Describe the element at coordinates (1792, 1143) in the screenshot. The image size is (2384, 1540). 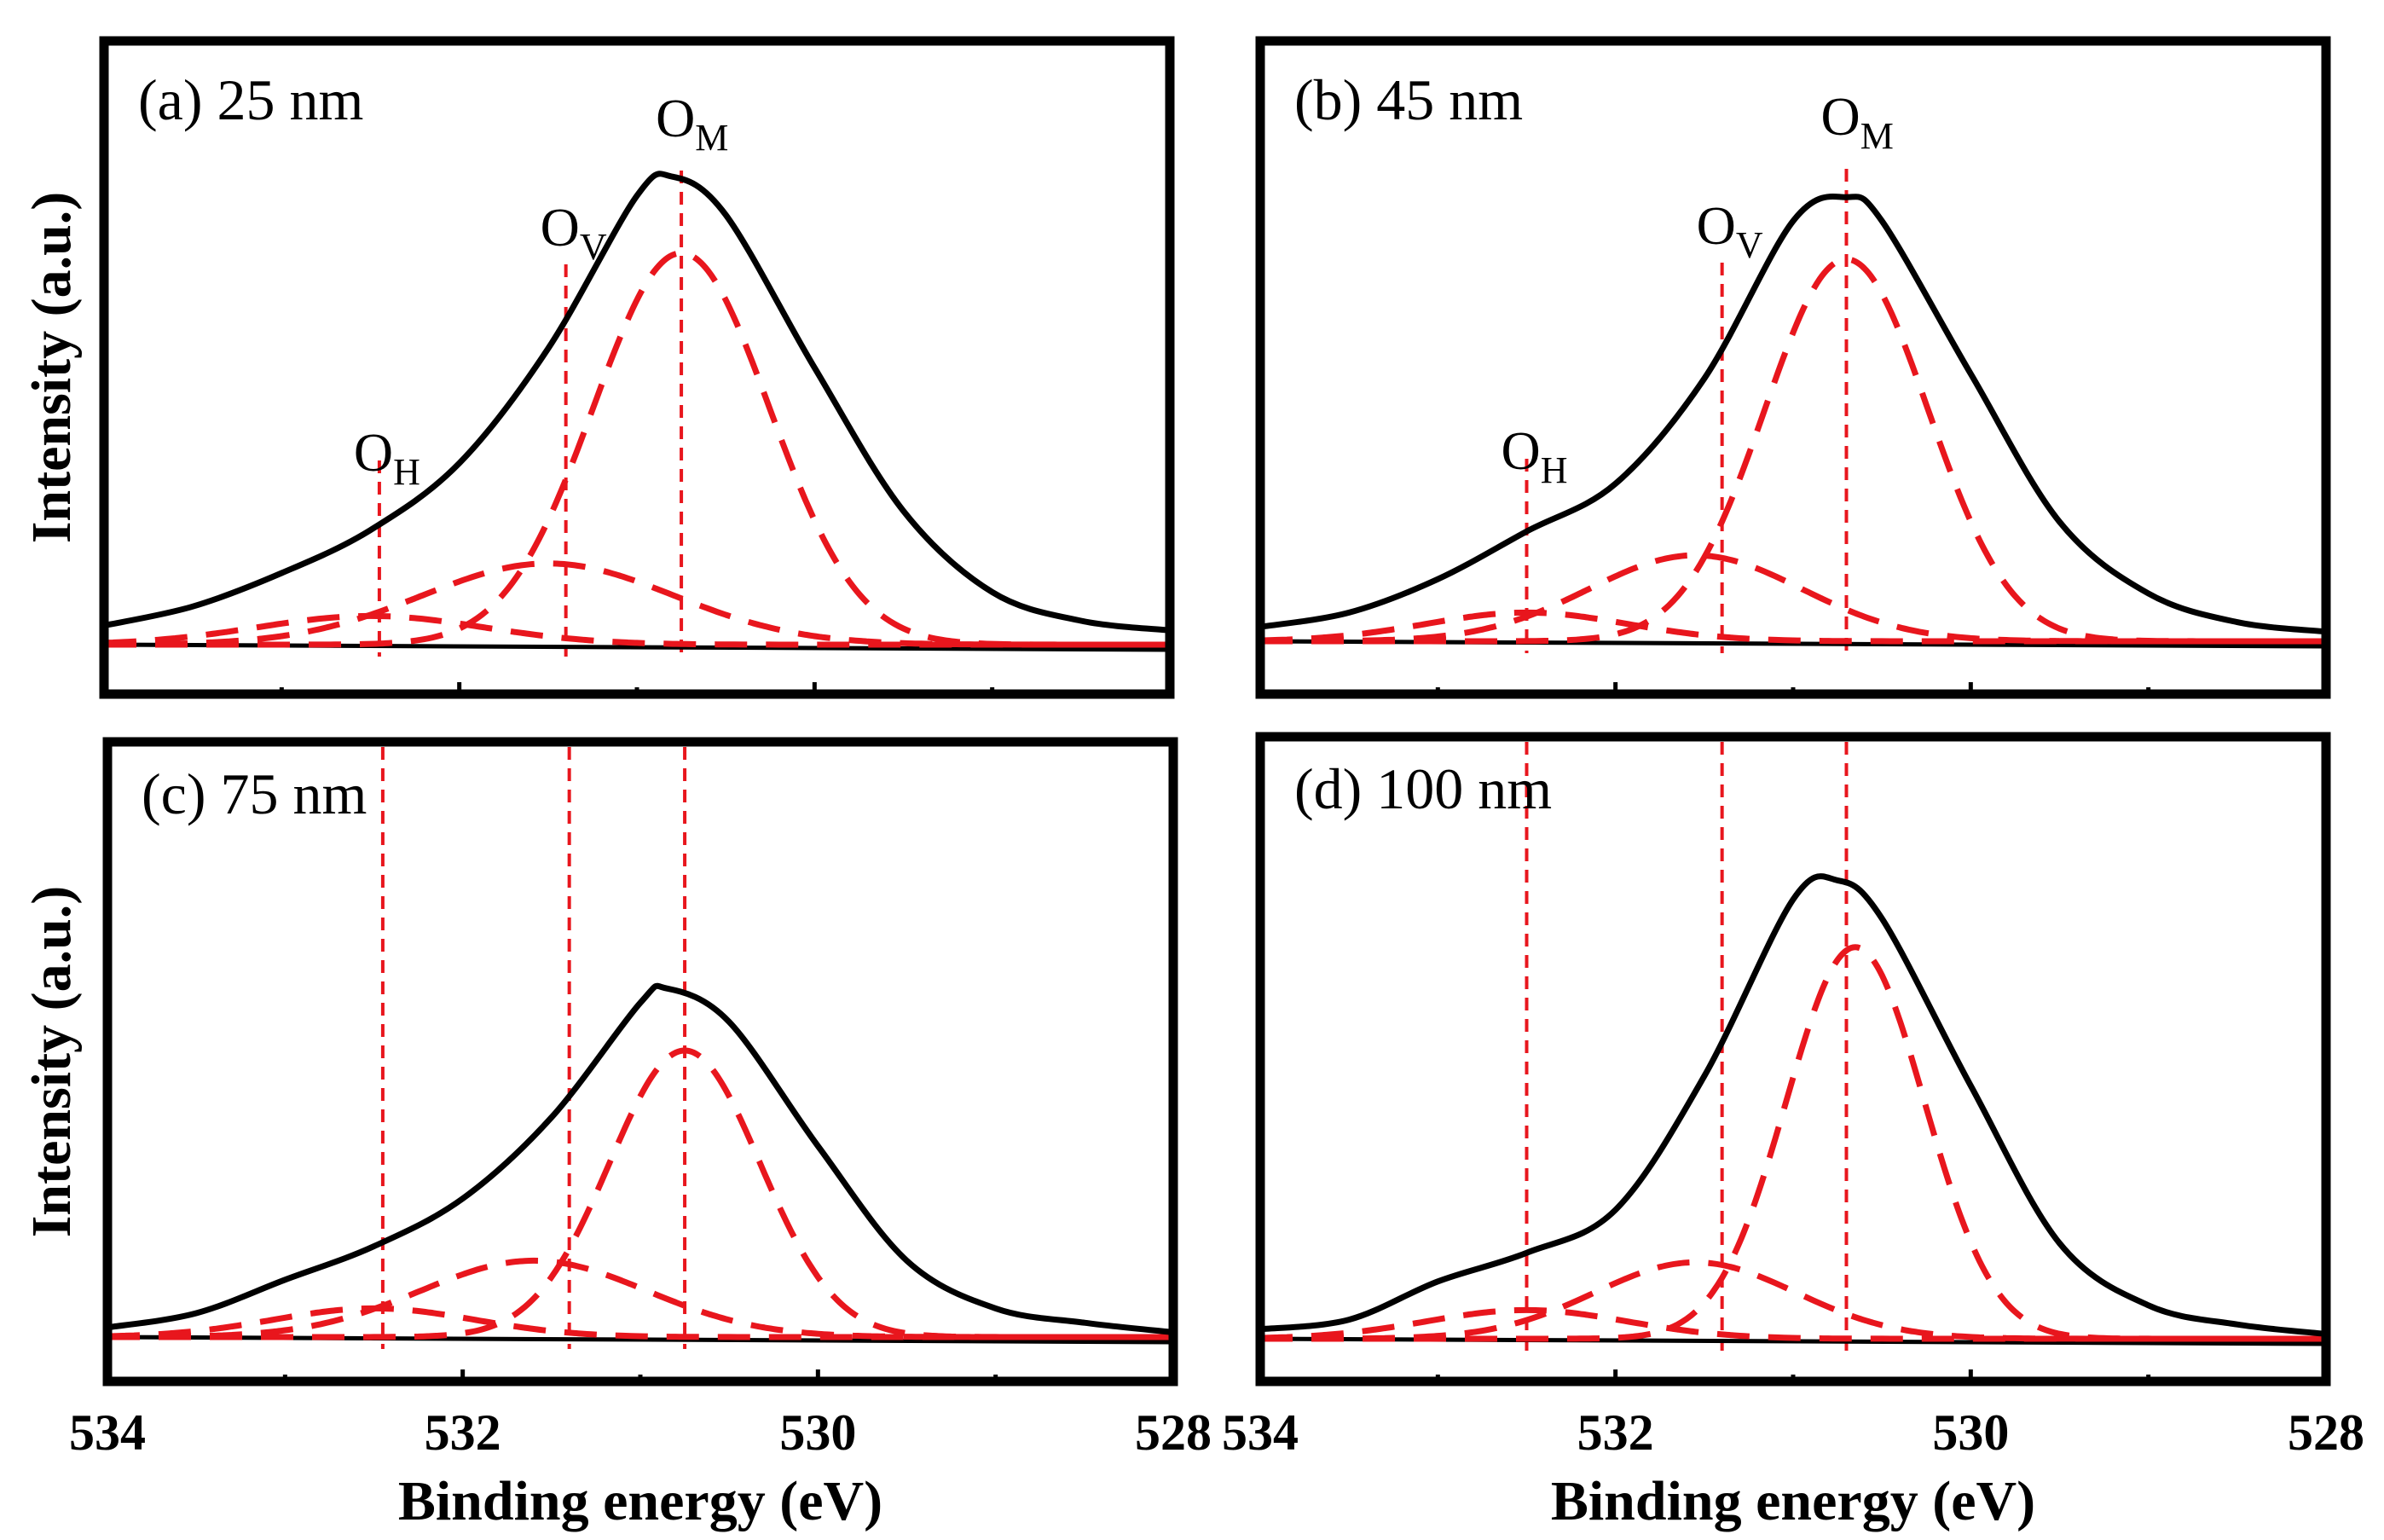
I see `component-o_m-d` at that location.